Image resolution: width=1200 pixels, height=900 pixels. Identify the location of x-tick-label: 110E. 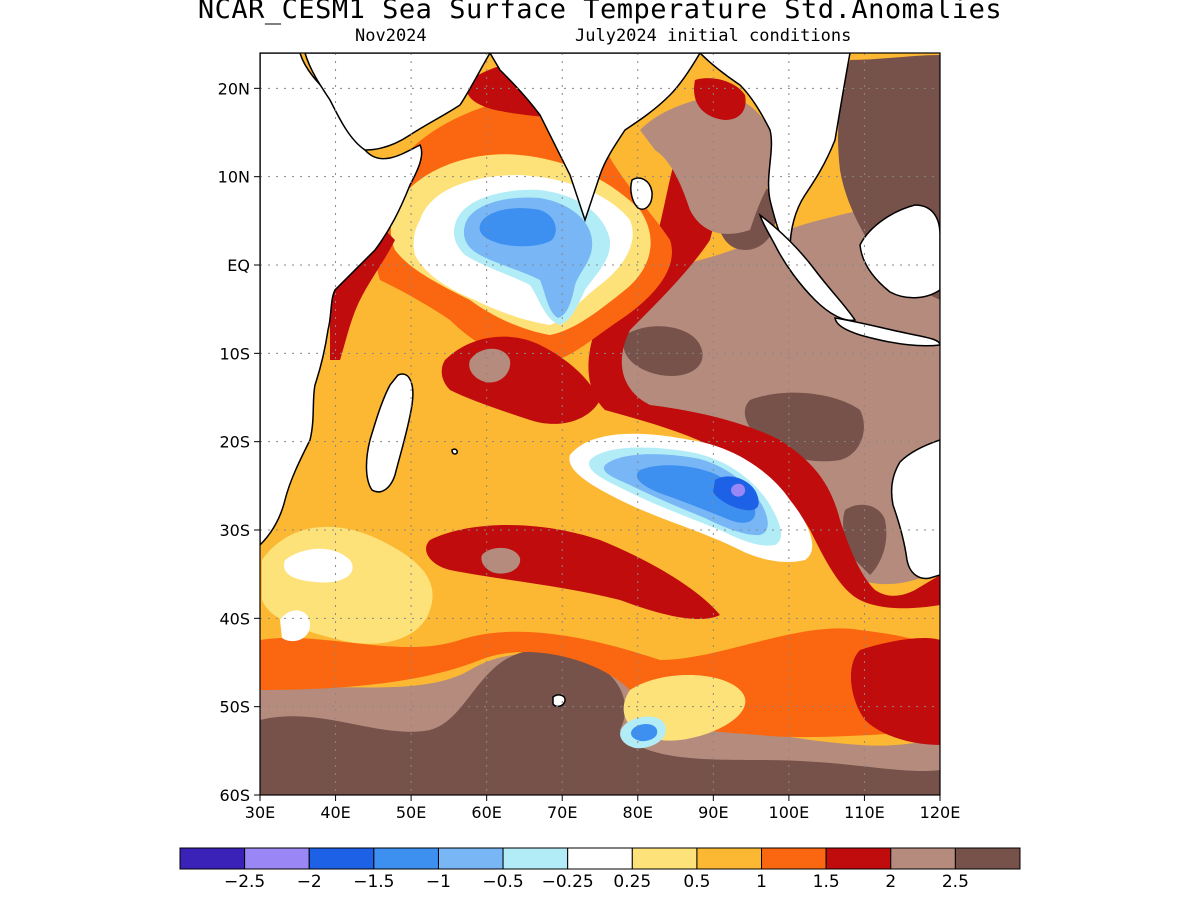
(864, 812).